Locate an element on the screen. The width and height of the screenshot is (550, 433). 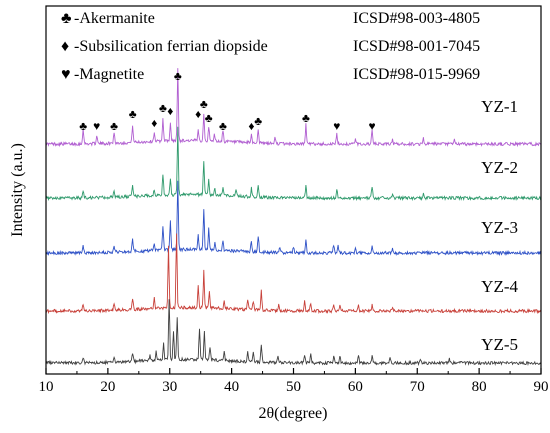
series-label: YZ-1 is located at coordinates (499, 106).